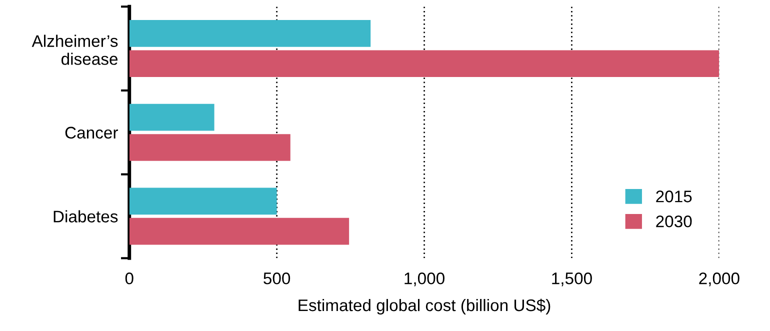 The height and width of the screenshot is (331, 770). Describe the element at coordinates (277, 278) in the screenshot. I see `x-tick-label: 500` at that location.